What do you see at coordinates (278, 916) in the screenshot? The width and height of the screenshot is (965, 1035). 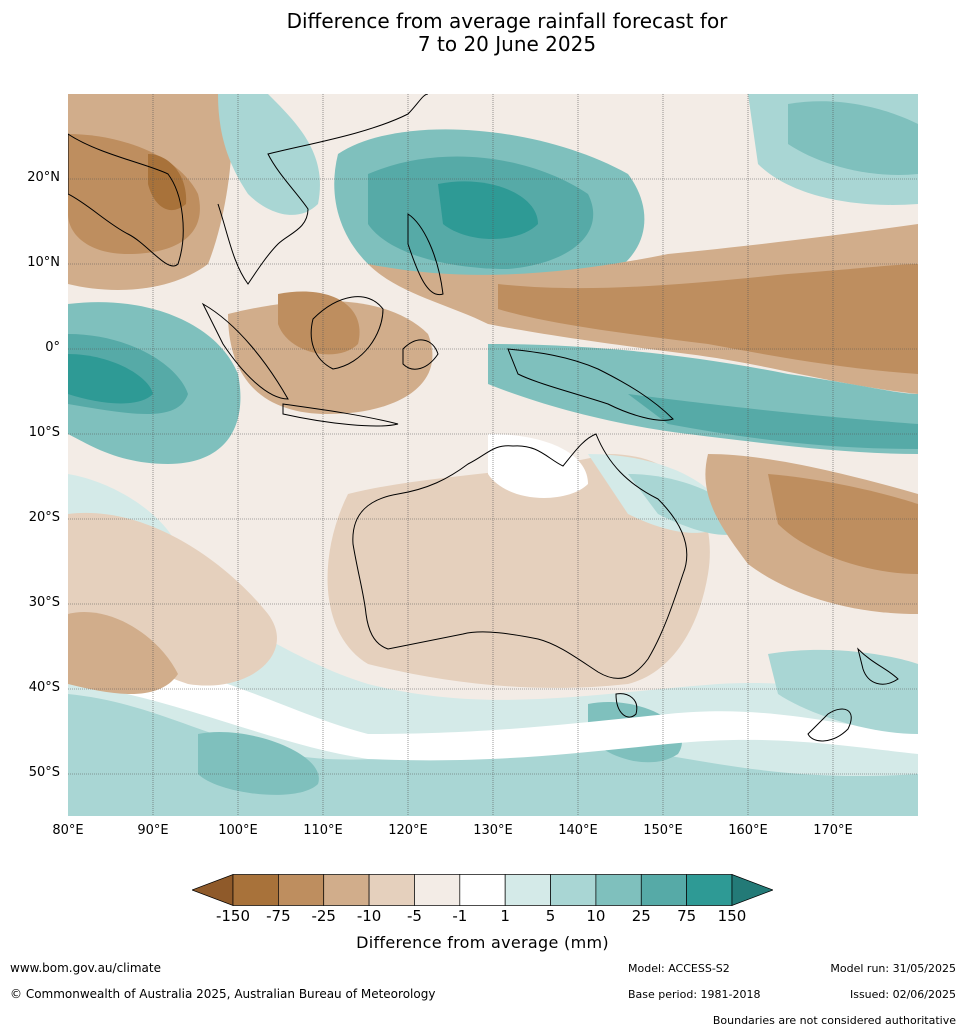 I see `colorbar-tick-label: -75` at bounding box center [278, 916].